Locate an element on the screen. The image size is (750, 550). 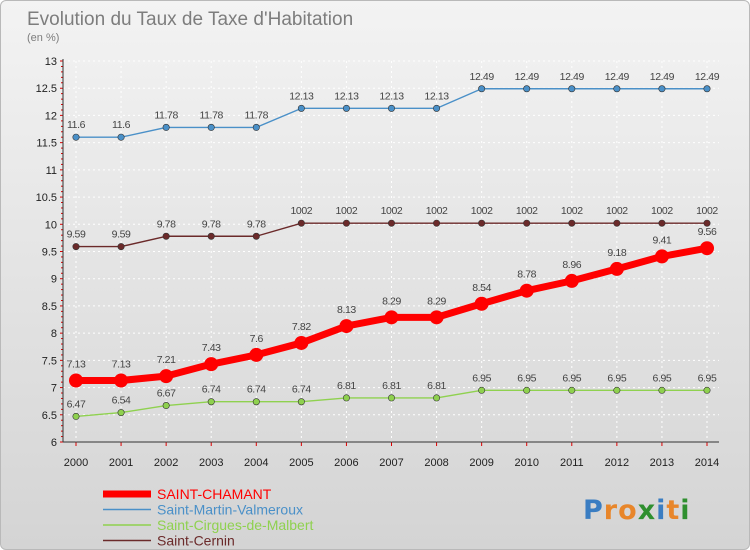
x-tick-label: 2008 is located at coordinates (436, 463).